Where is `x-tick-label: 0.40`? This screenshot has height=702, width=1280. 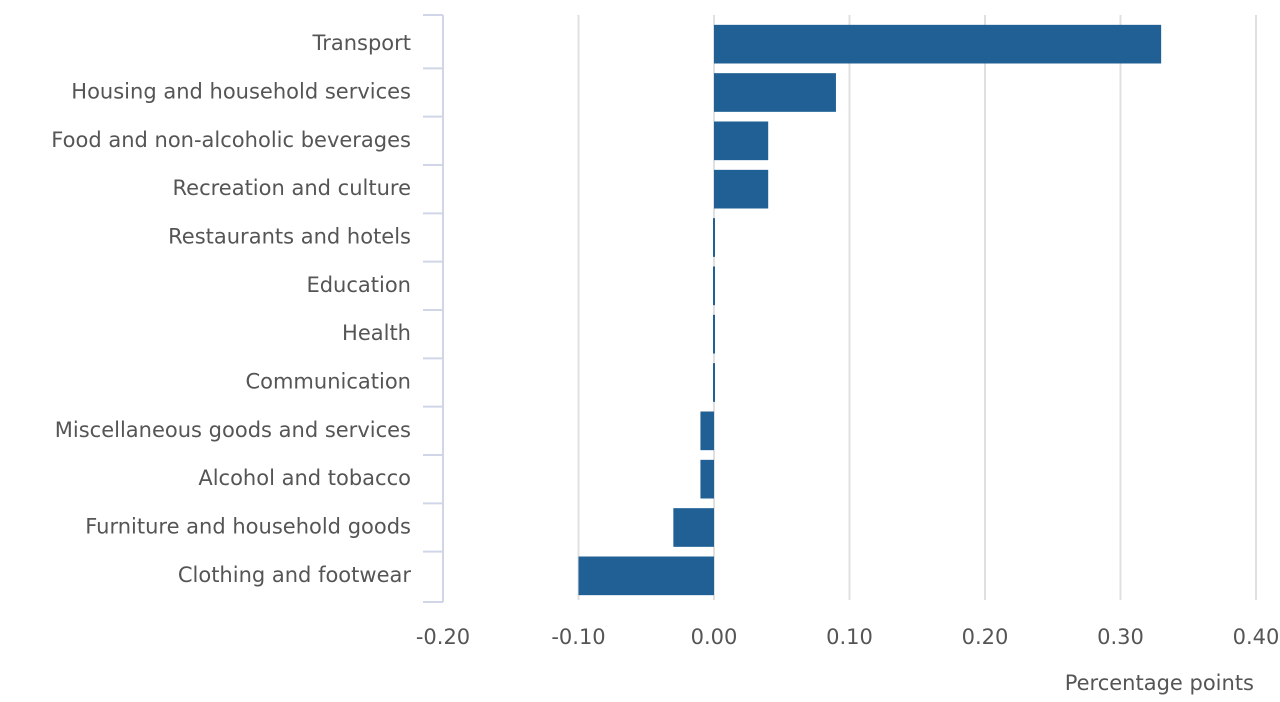
x-tick-label: 0.40 is located at coordinates (1256, 637).